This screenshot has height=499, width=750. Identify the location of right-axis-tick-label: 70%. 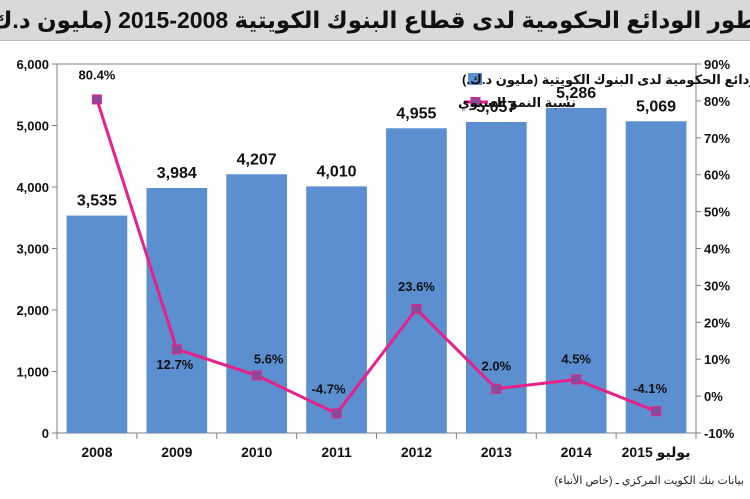
(717, 138).